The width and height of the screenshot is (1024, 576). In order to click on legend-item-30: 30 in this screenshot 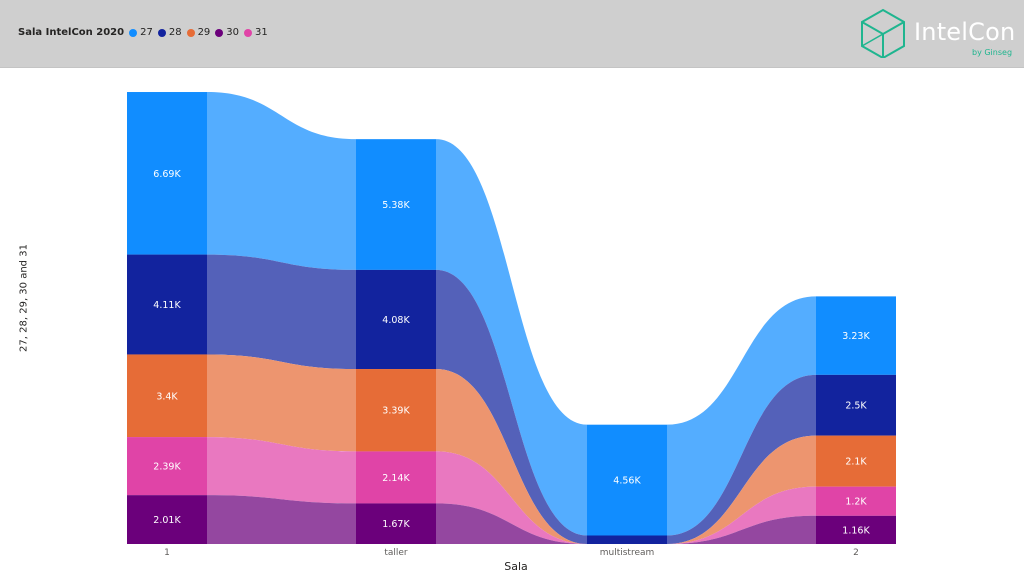, I will do `click(227, 32)`.